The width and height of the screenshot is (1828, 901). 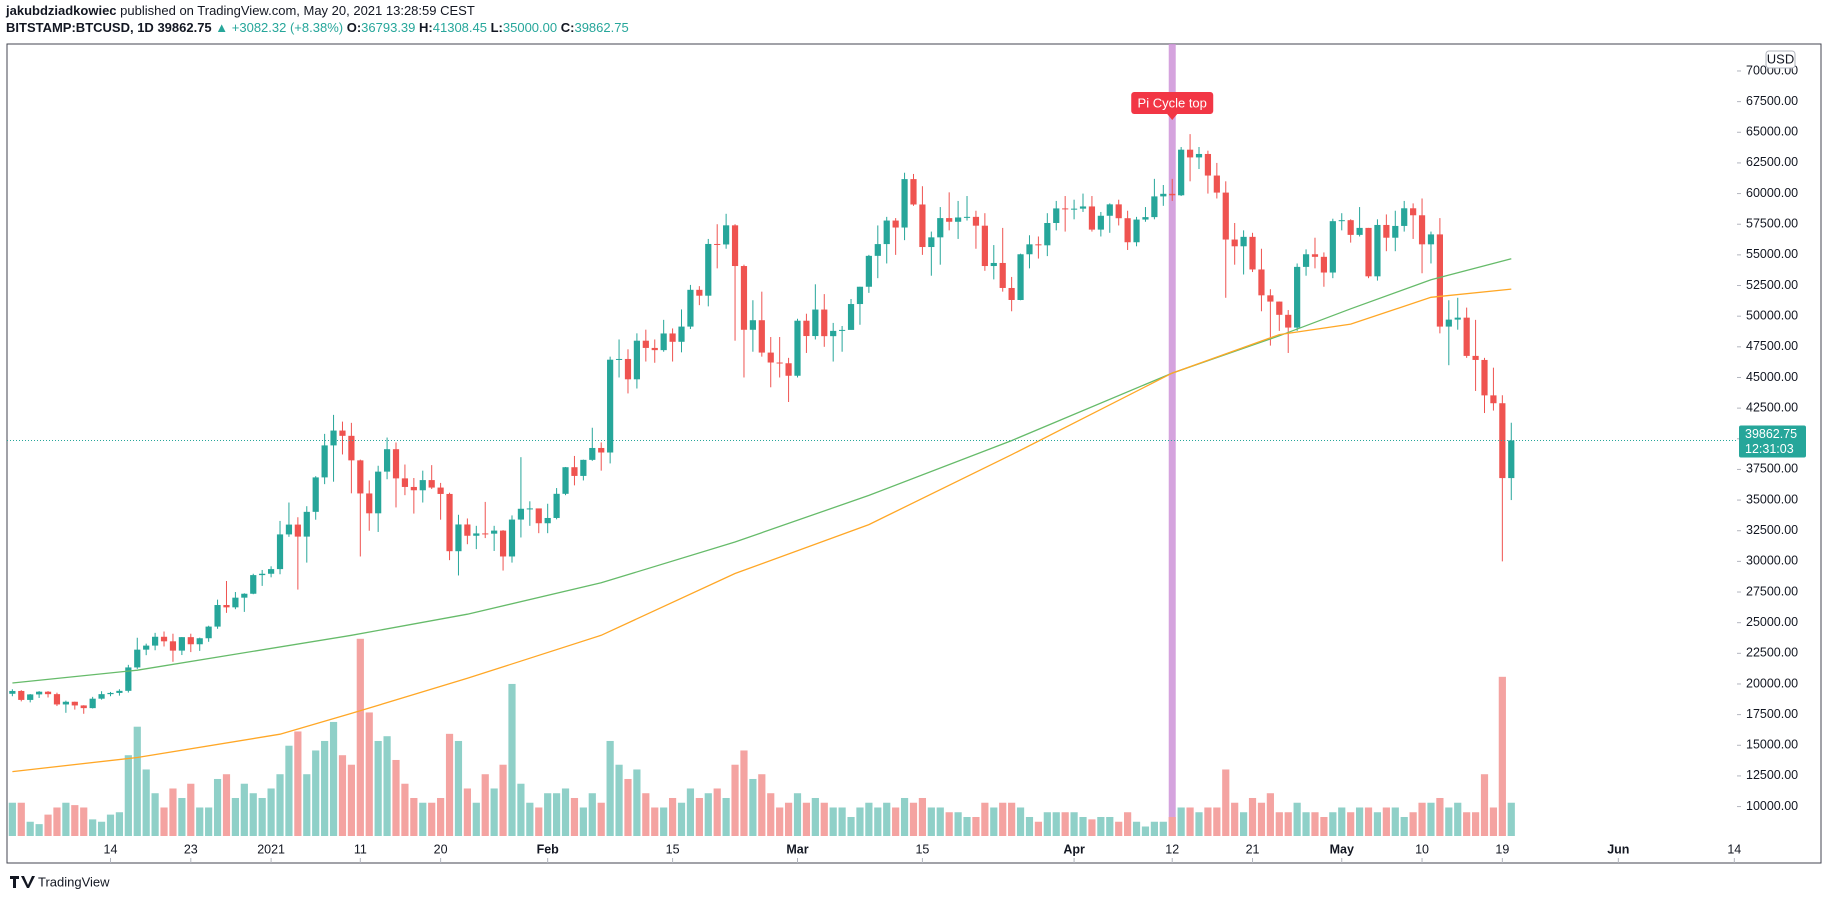 I want to click on event-band, so click(x=1172, y=440).